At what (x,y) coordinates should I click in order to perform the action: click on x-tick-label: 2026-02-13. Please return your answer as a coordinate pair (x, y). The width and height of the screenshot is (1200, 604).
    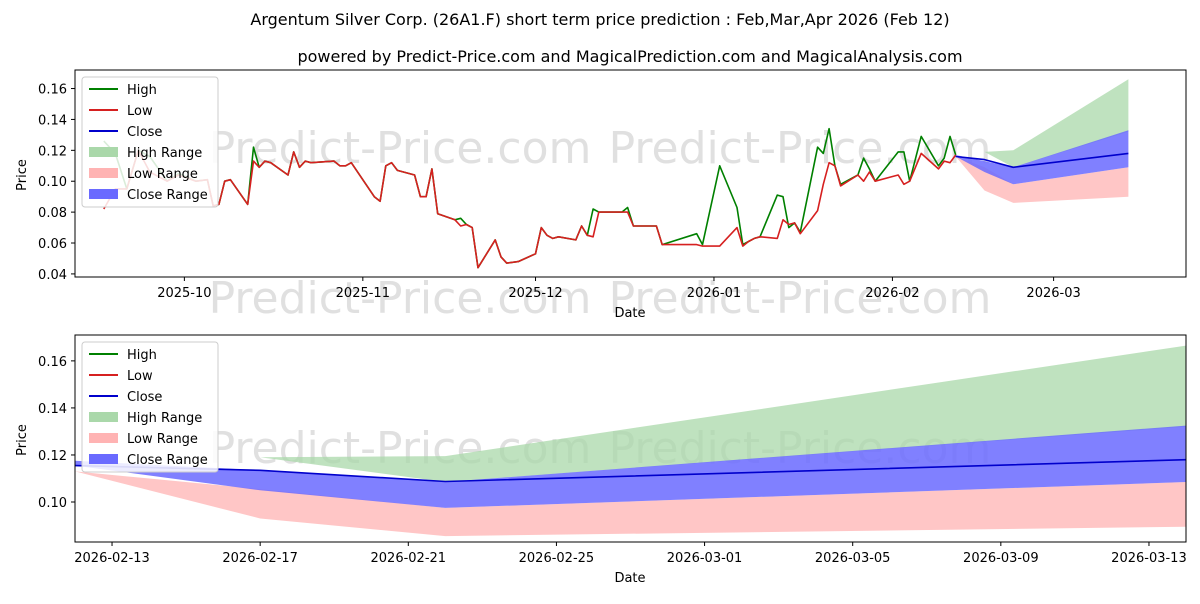
    Looking at the image, I should click on (112, 558).